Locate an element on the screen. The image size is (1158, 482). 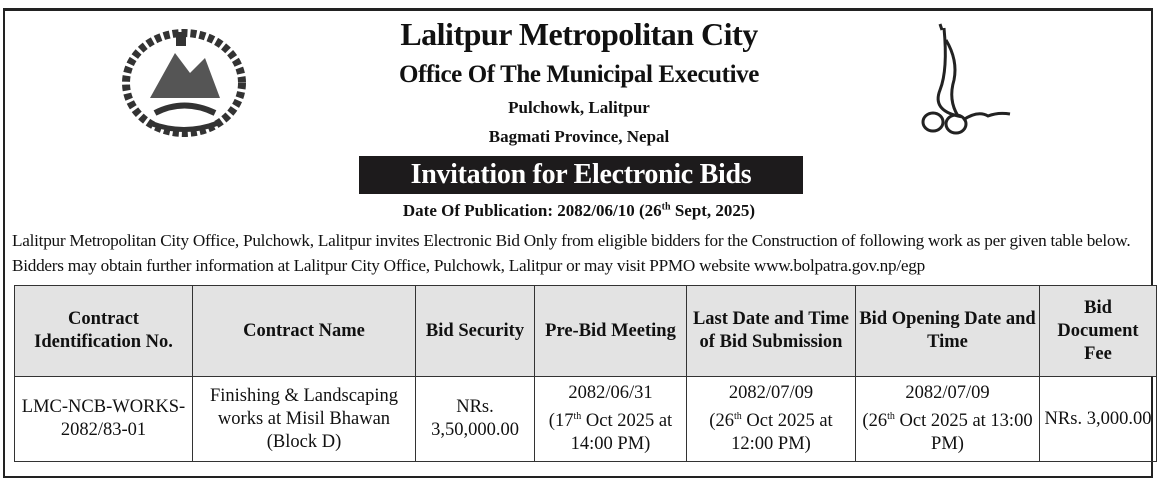
city-title: Lalitpur Metropolitan City is located at coordinates (579, 34).